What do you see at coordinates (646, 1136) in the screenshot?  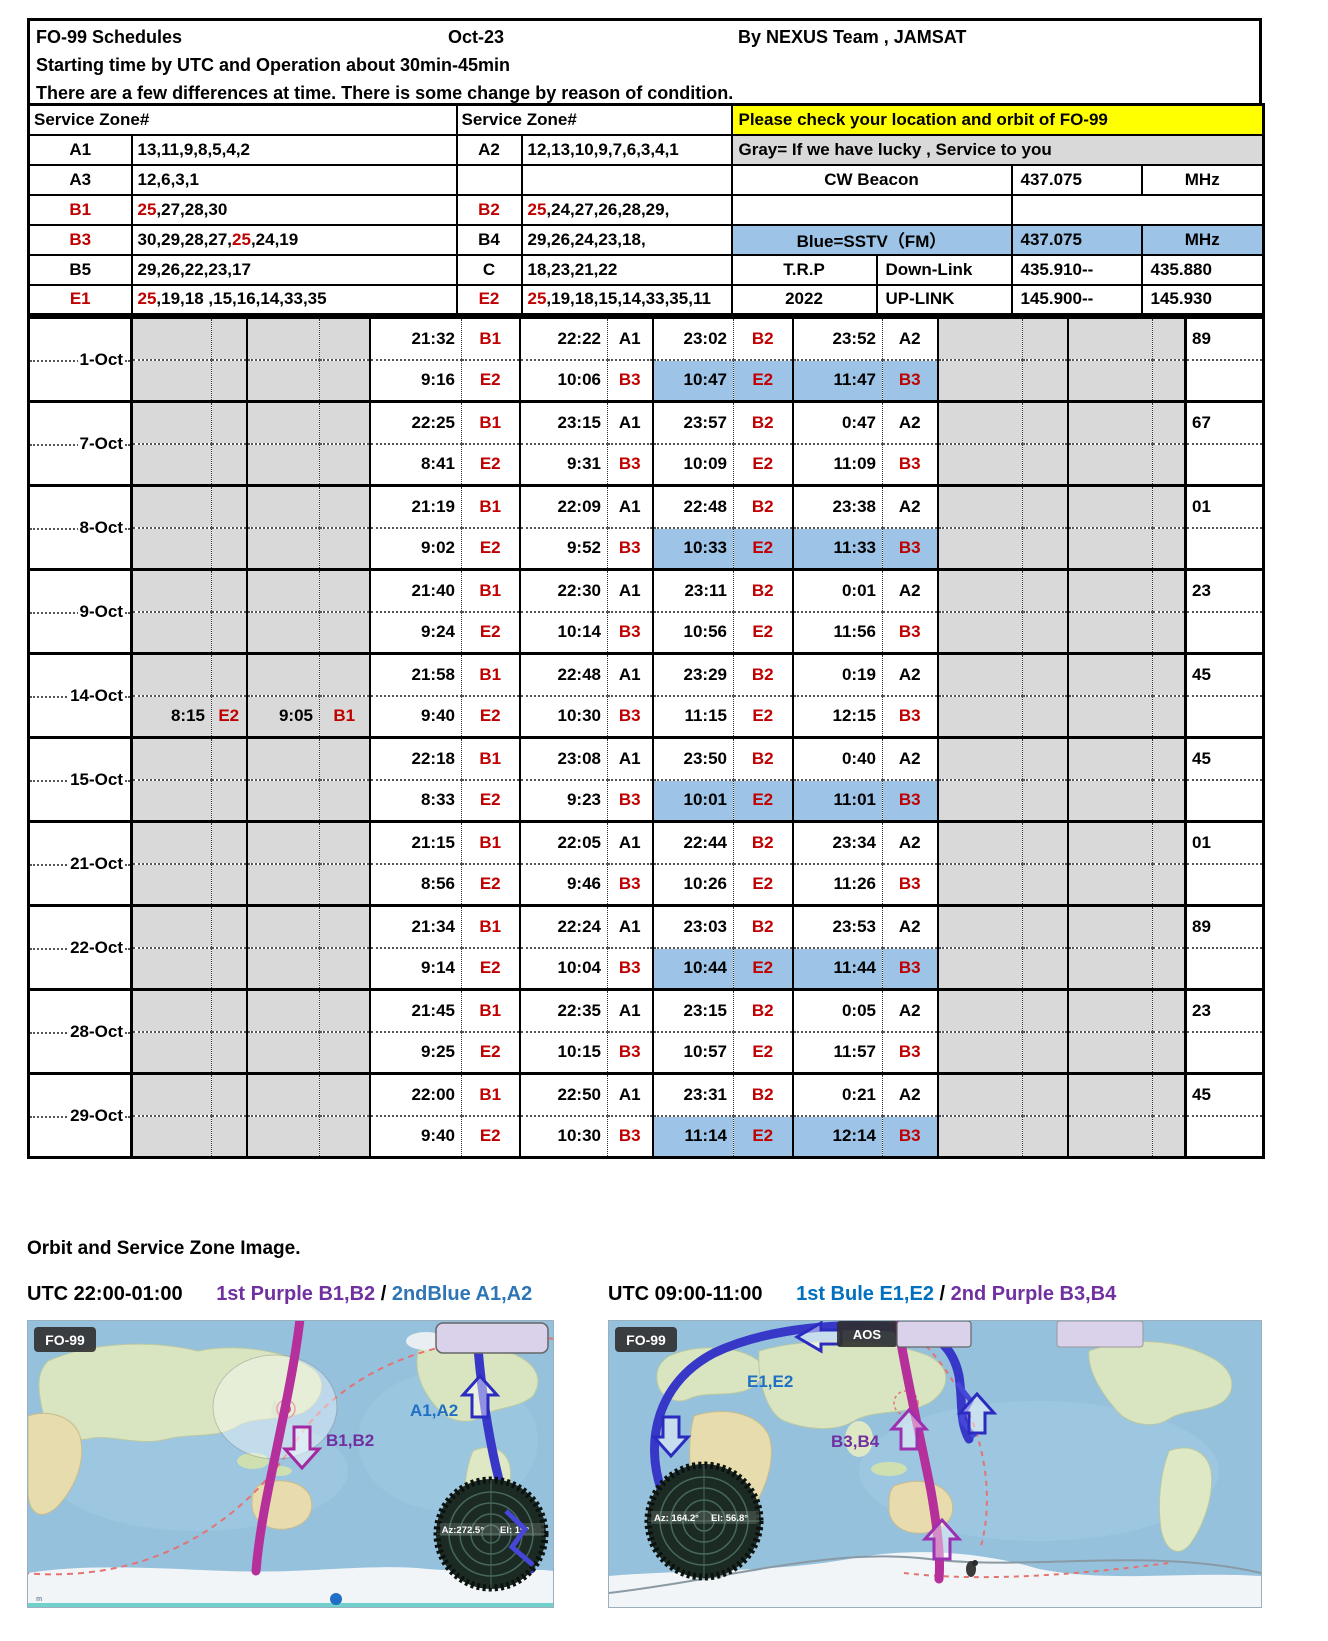 I see `schedule-row-bottom: 9:40 E2 10:30 B3 11:14 E2 12:14 B3` at bounding box center [646, 1136].